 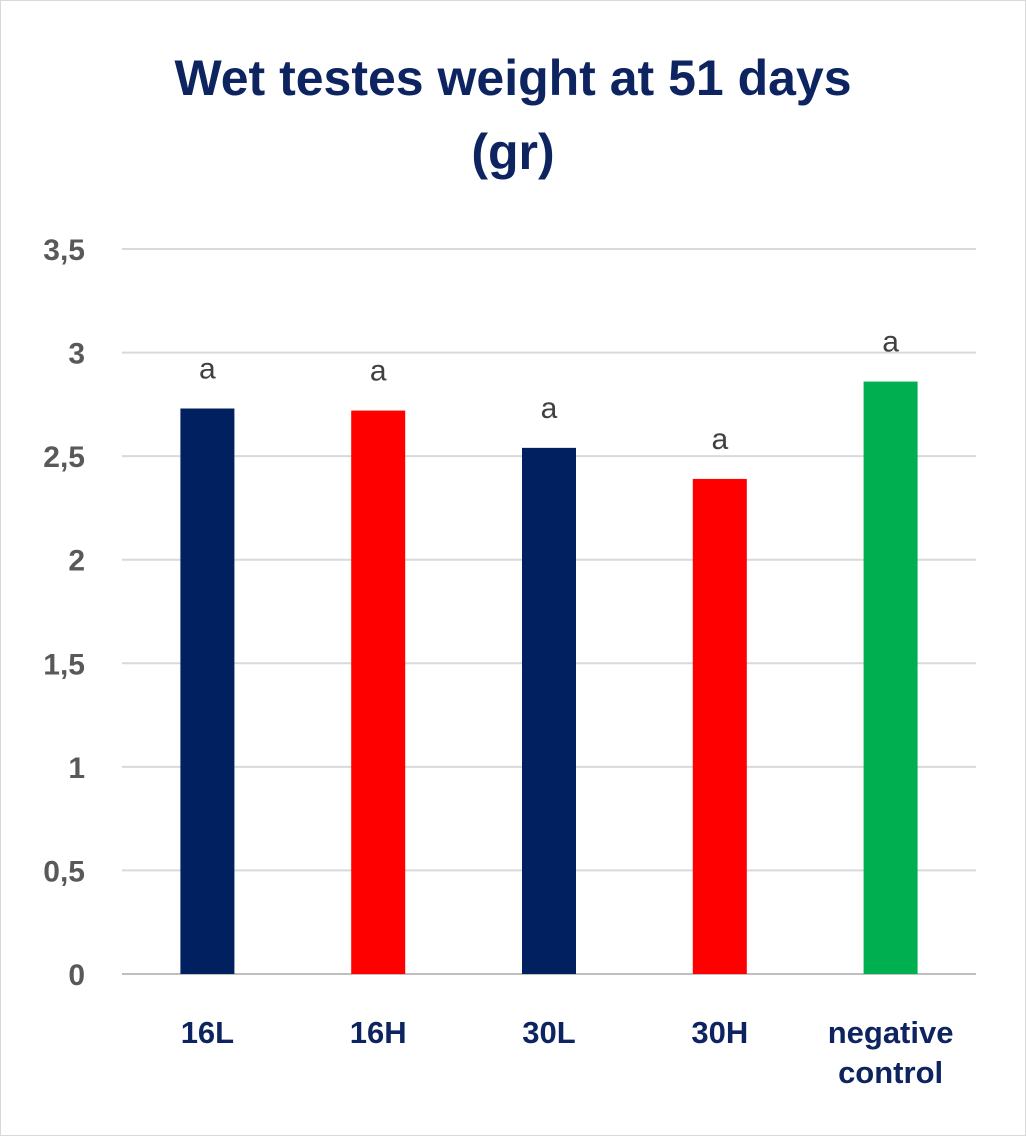 What do you see at coordinates (76, 561) in the screenshot?
I see `y-tick-label: 2` at bounding box center [76, 561].